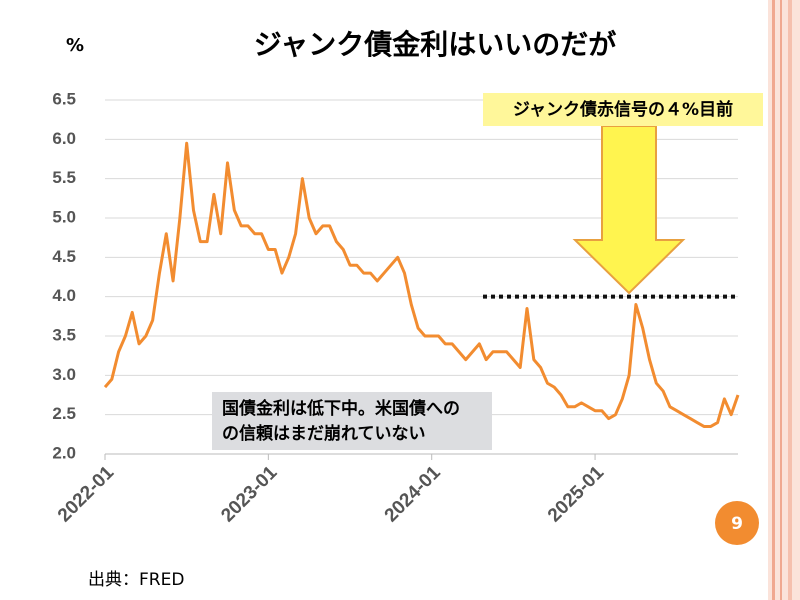 This screenshot has height=600, width=800. Describe the element at coordinates (64, 216) in the screenshot. I see `y-tick-label: 5.0` at that location.